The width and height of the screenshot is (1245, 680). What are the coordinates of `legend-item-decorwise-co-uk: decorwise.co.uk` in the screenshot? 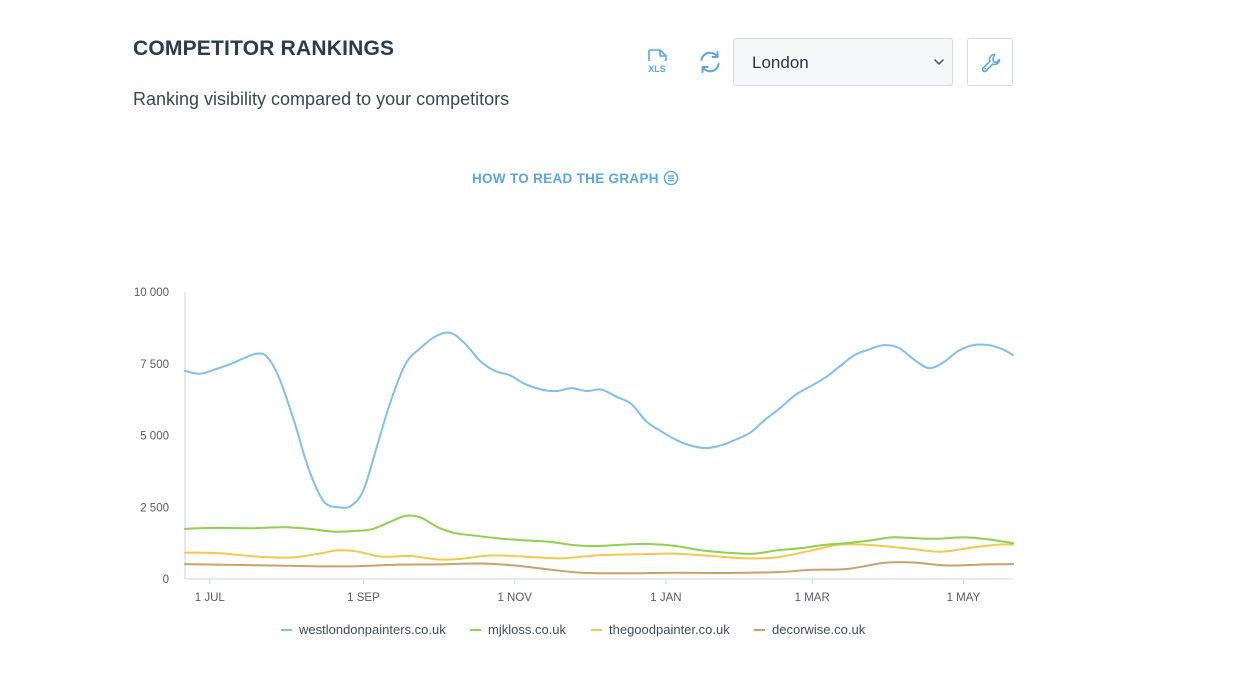 It's located at (809, 629).